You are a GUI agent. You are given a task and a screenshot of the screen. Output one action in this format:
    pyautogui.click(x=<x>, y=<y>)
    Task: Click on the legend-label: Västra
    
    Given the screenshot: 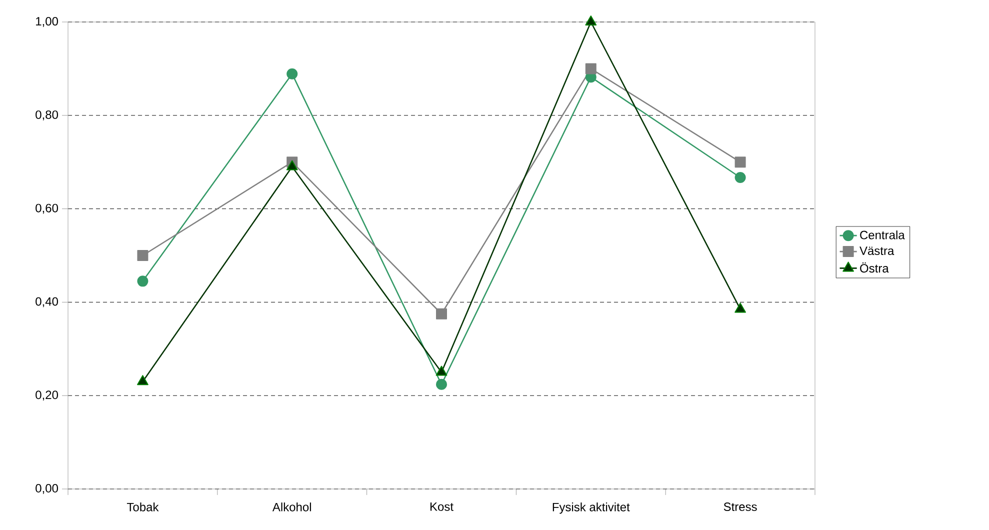 What is the action you would take?
    pyautogui.click(x=877, y=251)
    